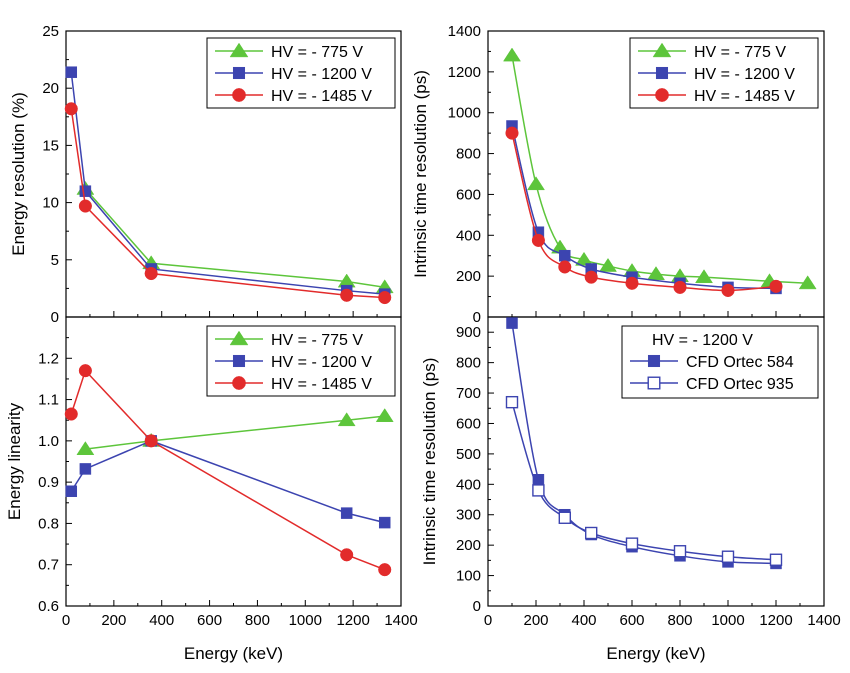 The width and height of the screenshot is (850, 673). What do you see at coordinates (48, 482) in the screenshot?
I see `y-tick-label: 0.9` at bounding box center [48, 482].